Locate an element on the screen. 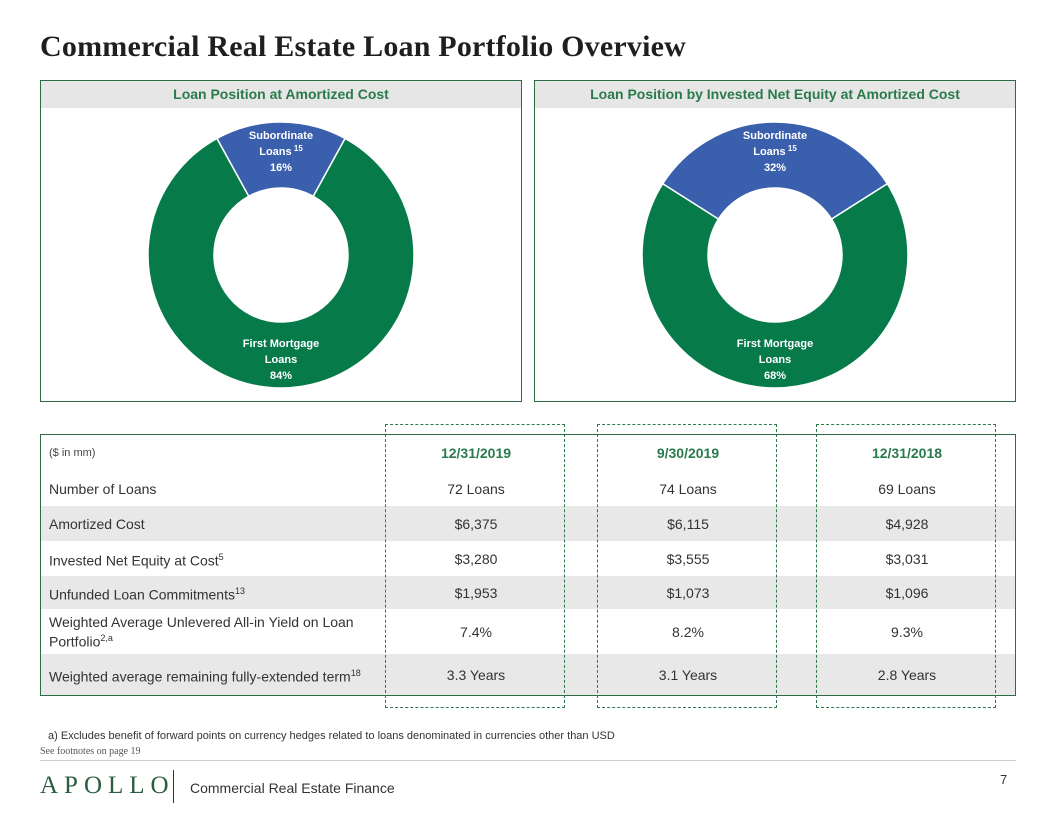 This screenshot has width=1056, height=816. see-footnotes-note: See footnotes on page 19 is located at coordinates (90, 751).